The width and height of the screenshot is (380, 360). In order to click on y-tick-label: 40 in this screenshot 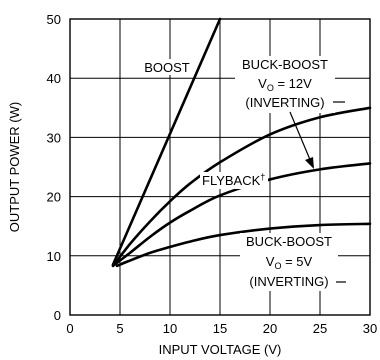, I will do `click(54, 78)`.